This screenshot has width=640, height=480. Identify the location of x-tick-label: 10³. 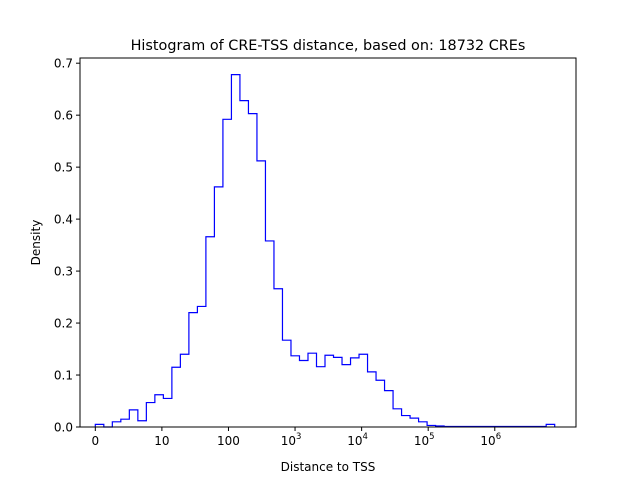
(291, 440).